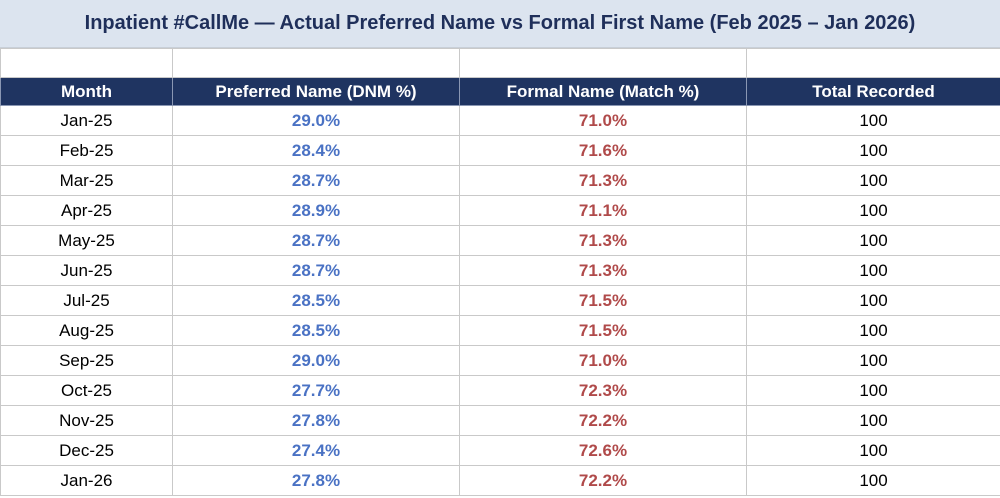  What do you see at coordinates (603, 91) in the screenshot?
I see `column-header-formal: Formal Name (Match %)` at bounding box center [603, 91].